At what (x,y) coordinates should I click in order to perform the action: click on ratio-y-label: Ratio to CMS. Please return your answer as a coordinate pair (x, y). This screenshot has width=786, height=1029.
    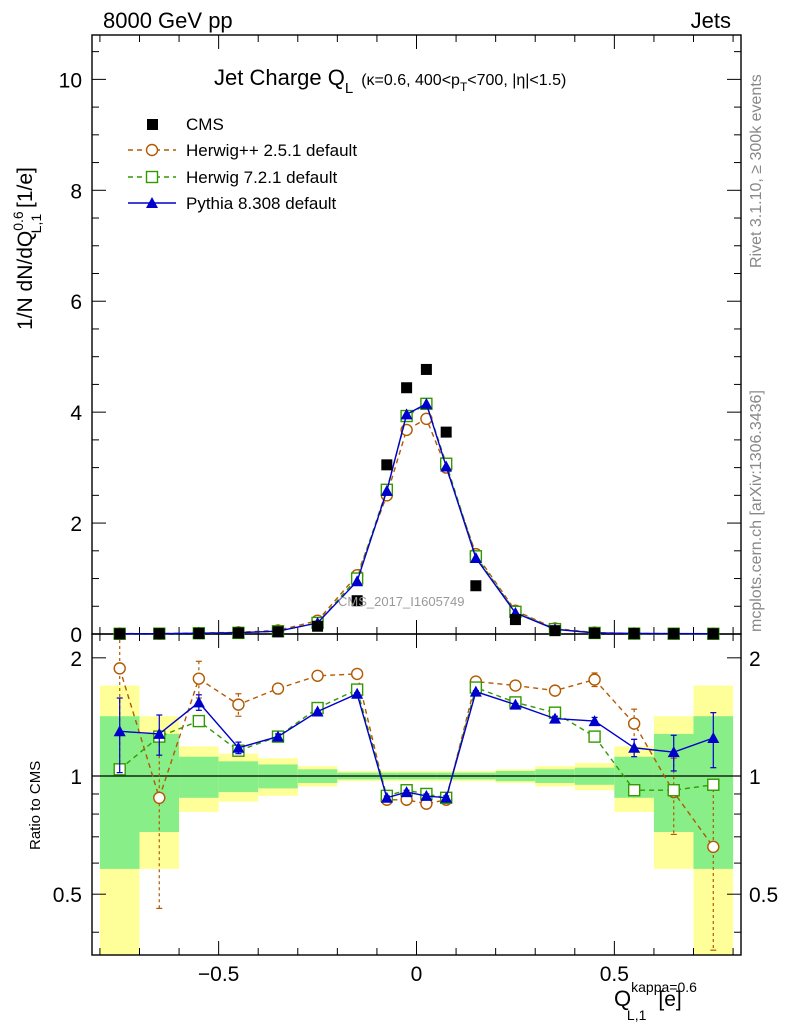
    Looking at the image, I should click on (35, 805).